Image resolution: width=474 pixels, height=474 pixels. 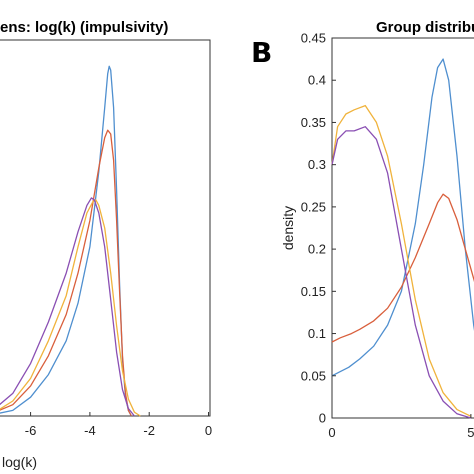 I want to click on right-x-tick-label: 0, so click(x=331, y=432).